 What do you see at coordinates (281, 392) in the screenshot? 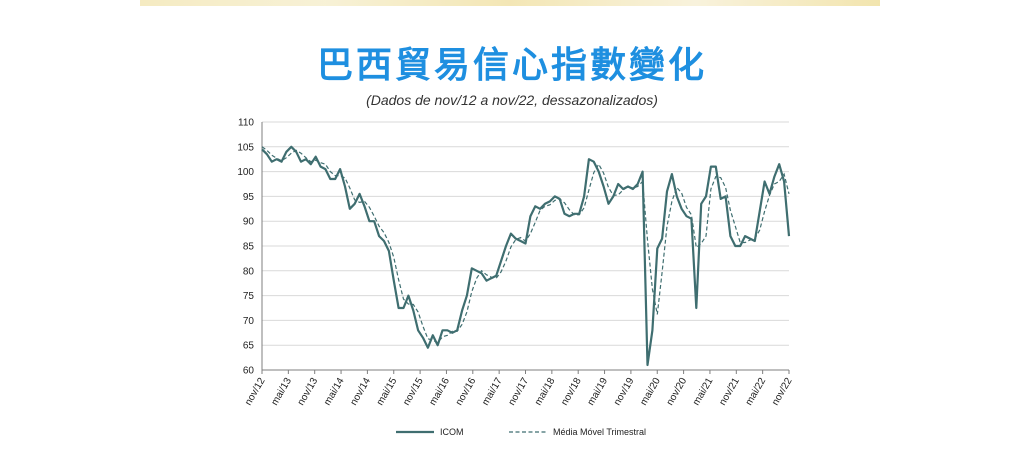
I see `x-tick-label: mai/13` at bounding box center [281, 392].